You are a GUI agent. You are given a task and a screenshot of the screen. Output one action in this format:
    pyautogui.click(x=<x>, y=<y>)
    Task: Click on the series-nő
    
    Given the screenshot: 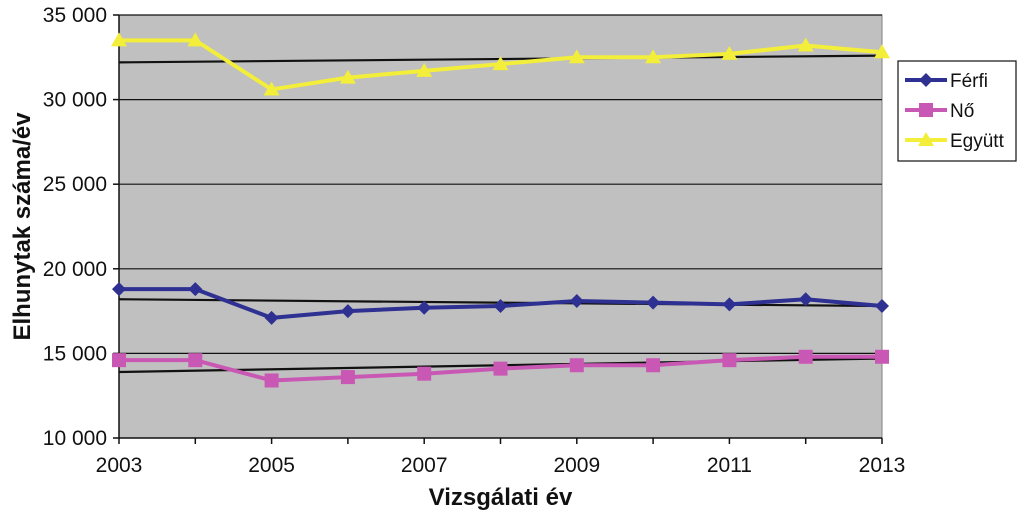 What is the action you would take?
    pyautogui.click(x=500, y=368)
    